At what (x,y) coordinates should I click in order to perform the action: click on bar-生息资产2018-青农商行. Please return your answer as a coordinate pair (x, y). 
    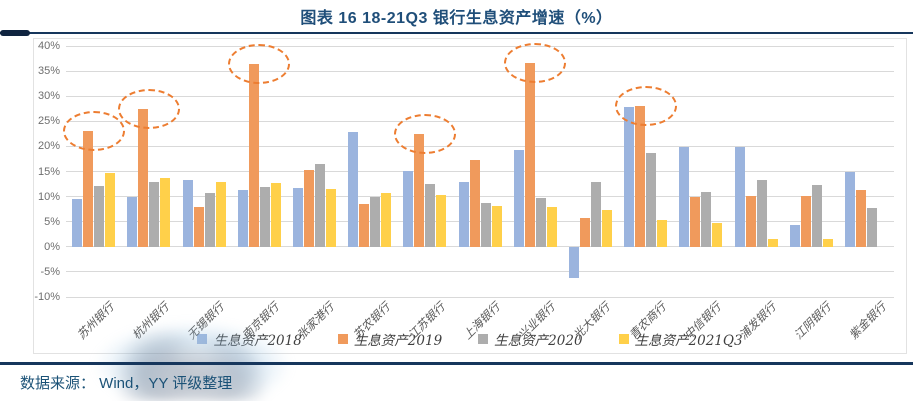
    Looking at the image, I should click on (629, 176).